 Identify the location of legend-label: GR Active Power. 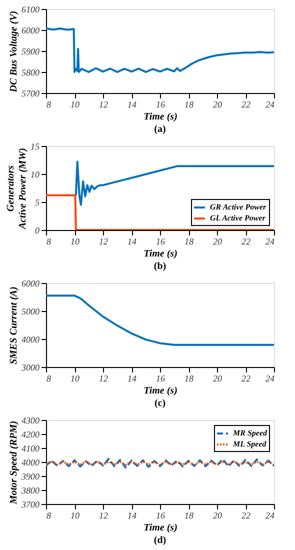
(239, 207).